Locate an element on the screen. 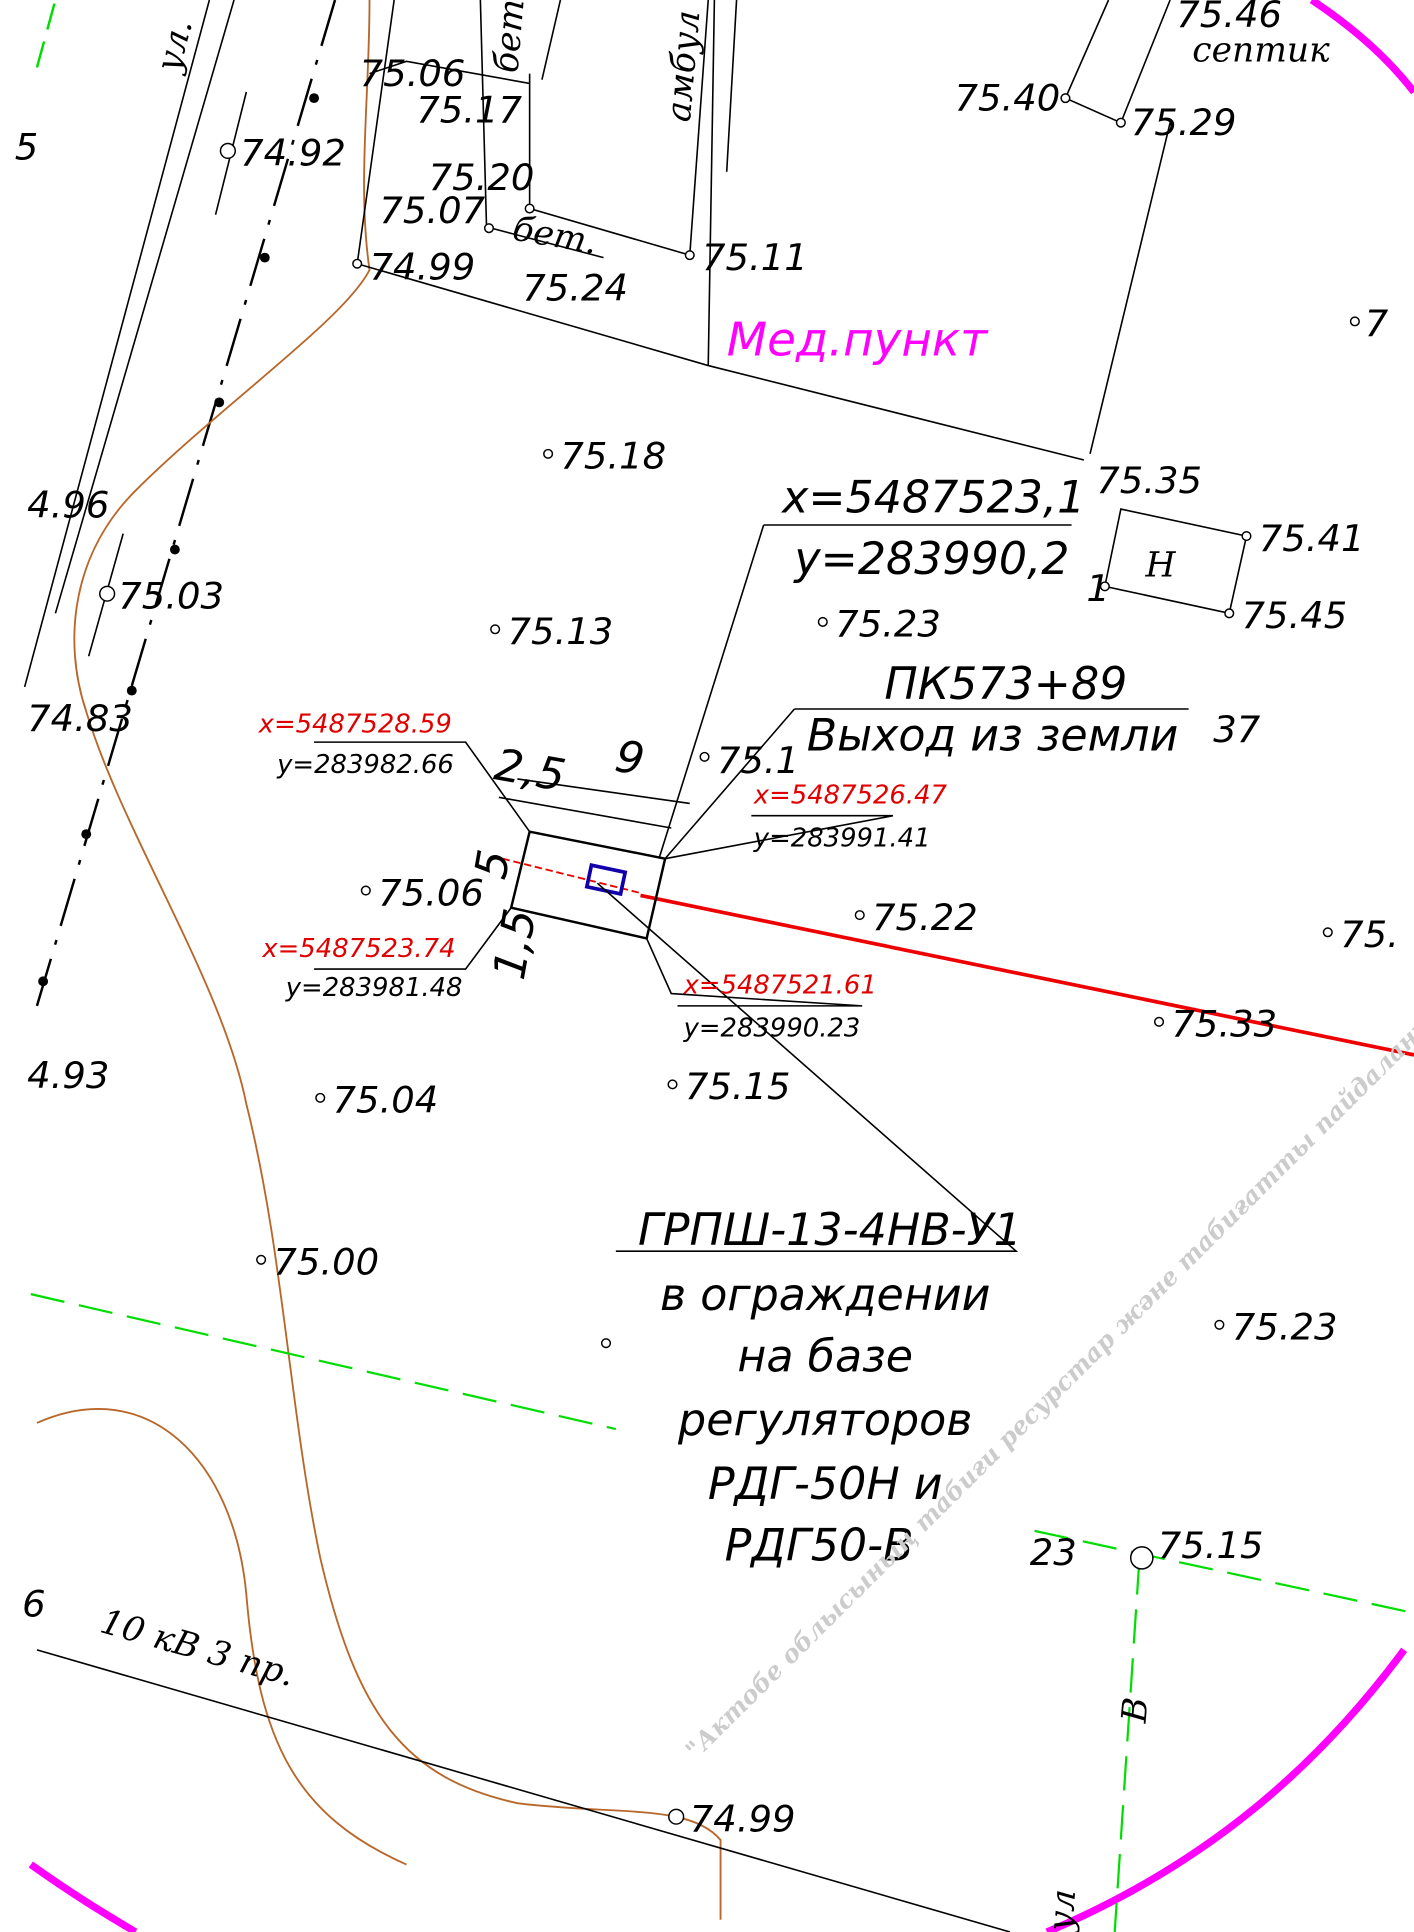 Image resolution: width=1414 pixels, height=1932 pixels. coordinate: x=5487523,1 is located at coordinates (932, 498).